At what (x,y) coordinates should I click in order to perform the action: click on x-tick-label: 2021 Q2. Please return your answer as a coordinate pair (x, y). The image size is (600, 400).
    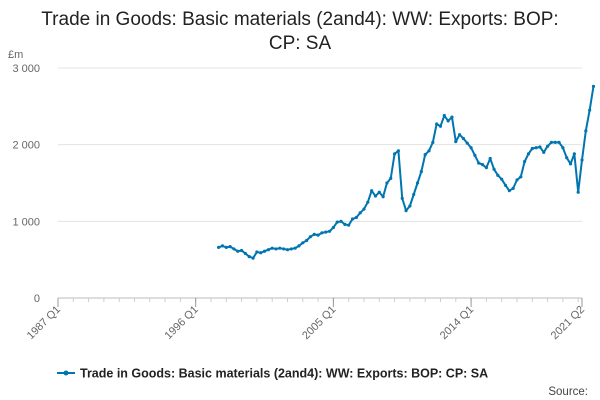
    Looking at the image, I should click on (568, 323).